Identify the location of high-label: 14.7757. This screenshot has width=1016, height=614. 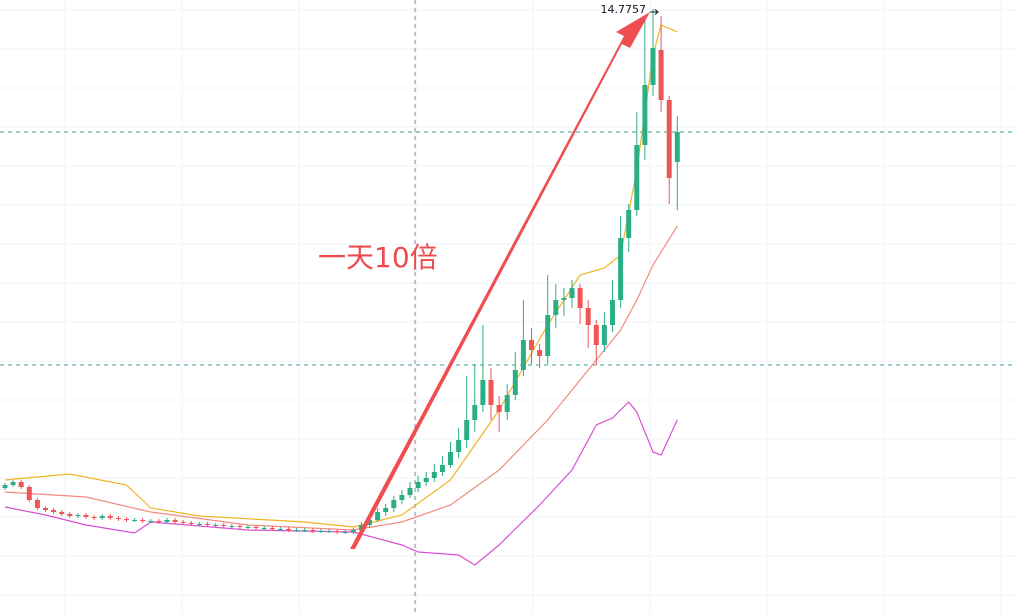
(624, 9).